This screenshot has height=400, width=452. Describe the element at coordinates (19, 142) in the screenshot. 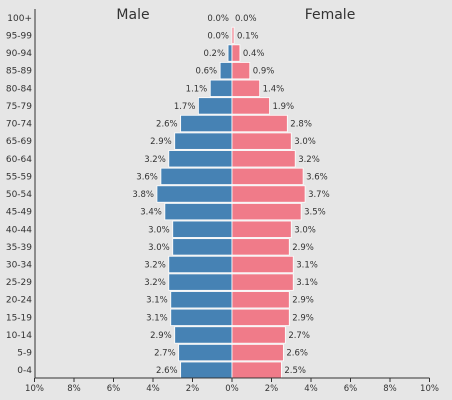

I see `age-label-65-69: 65-69` at that location.